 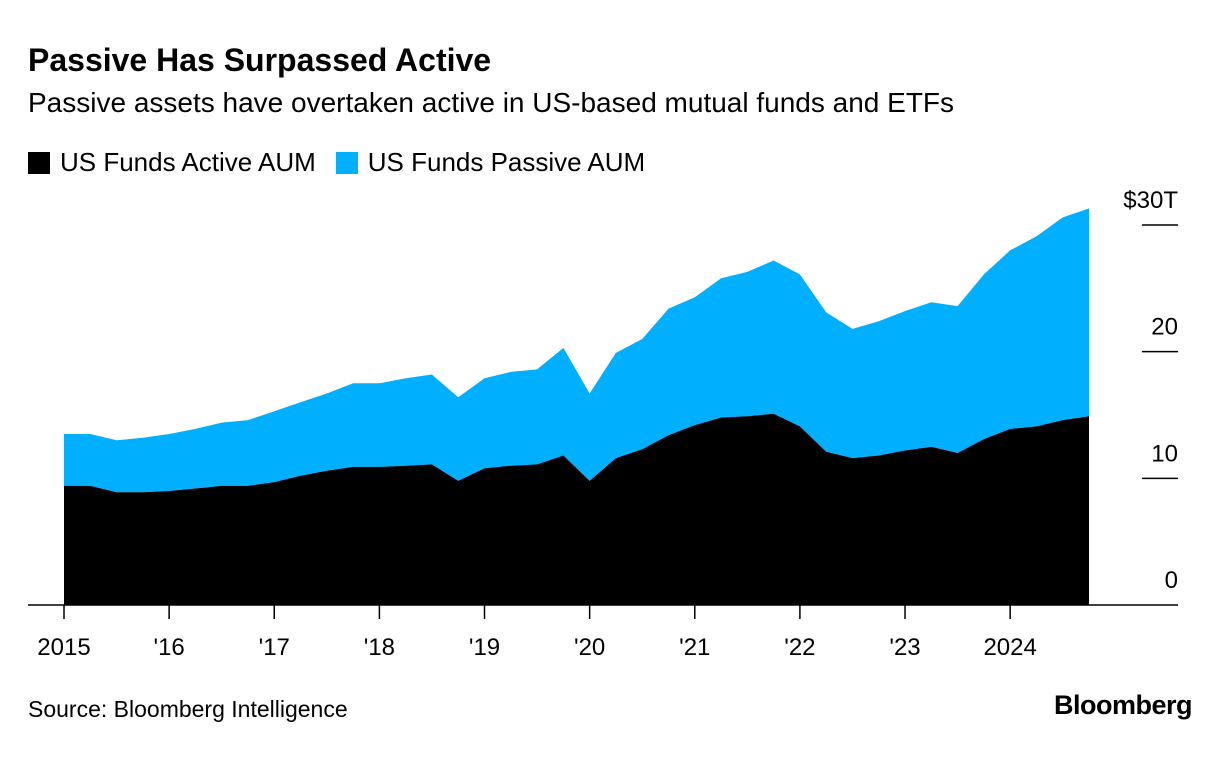 I want to click on legend-swatch-passive, so click(x=346, y=162).